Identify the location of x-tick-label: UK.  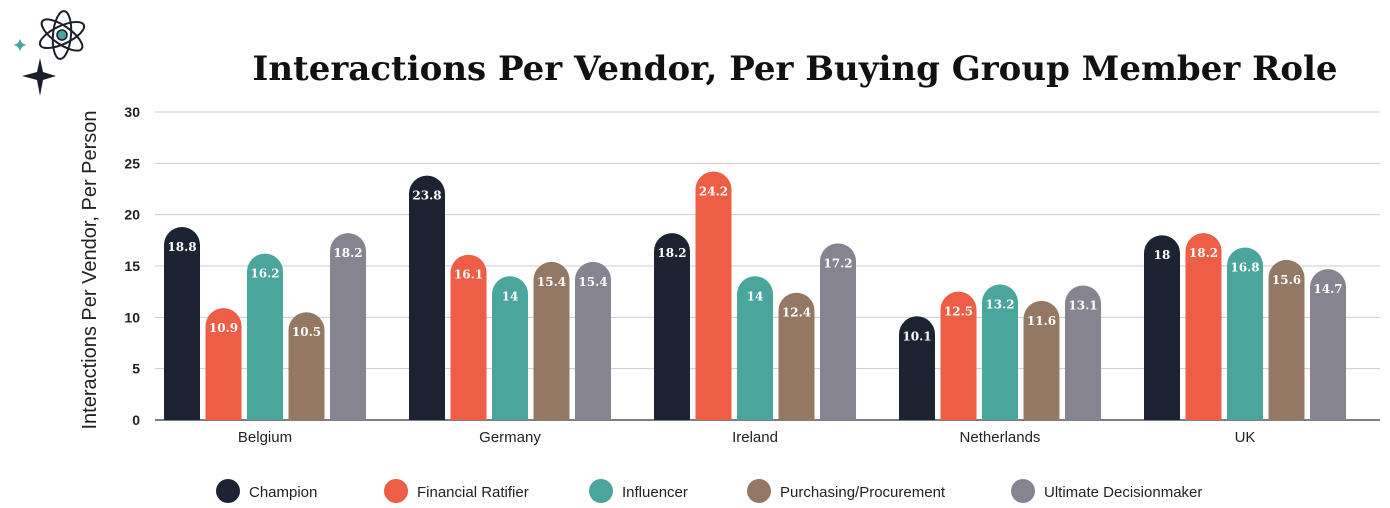
(1245, 437).